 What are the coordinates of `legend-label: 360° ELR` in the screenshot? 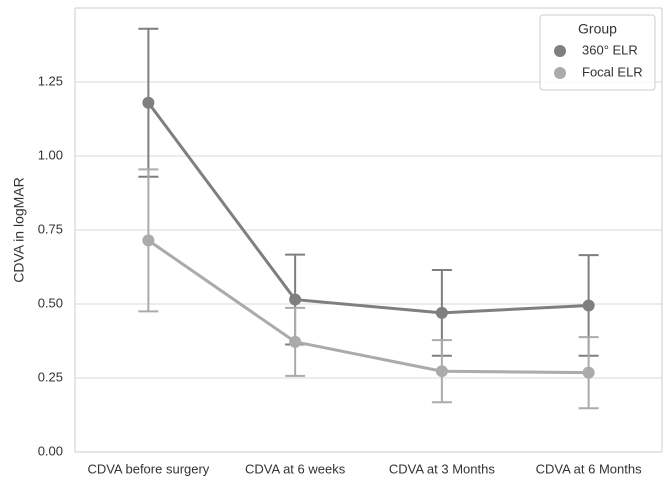 It's located at (610, 49).